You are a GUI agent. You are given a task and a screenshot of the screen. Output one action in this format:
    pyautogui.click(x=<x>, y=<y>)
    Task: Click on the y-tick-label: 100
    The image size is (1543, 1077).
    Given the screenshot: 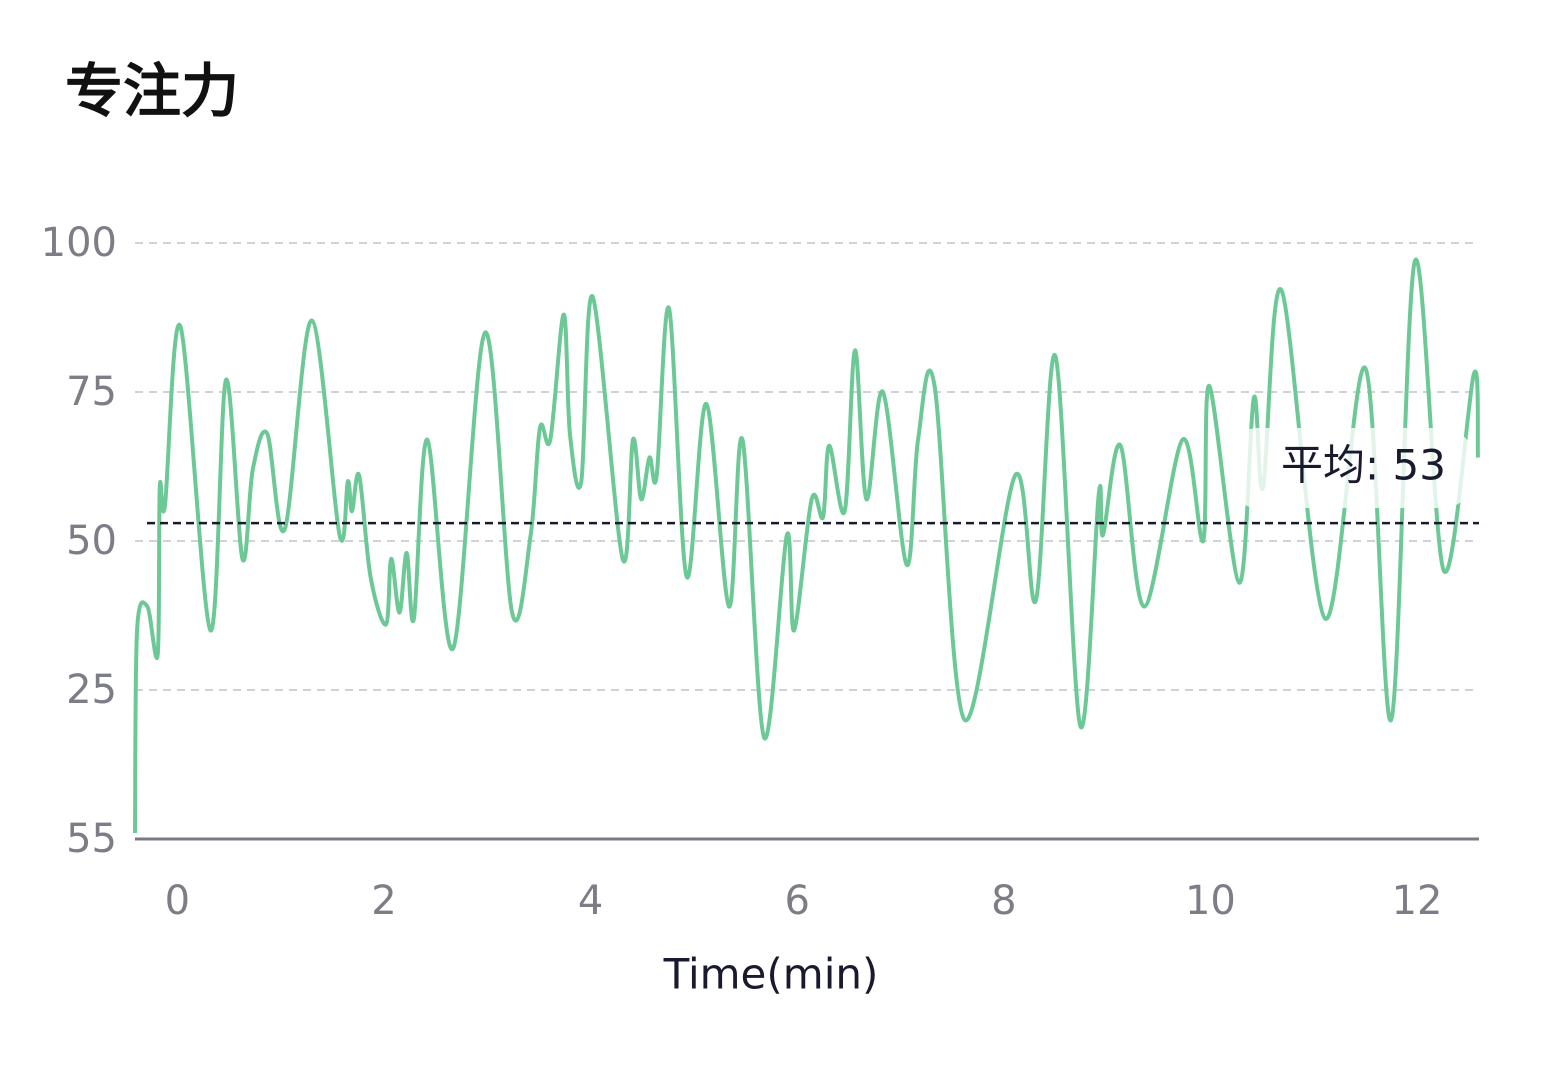 What is the action you would take?
    pyautogui.click(x=79, y=243)
    